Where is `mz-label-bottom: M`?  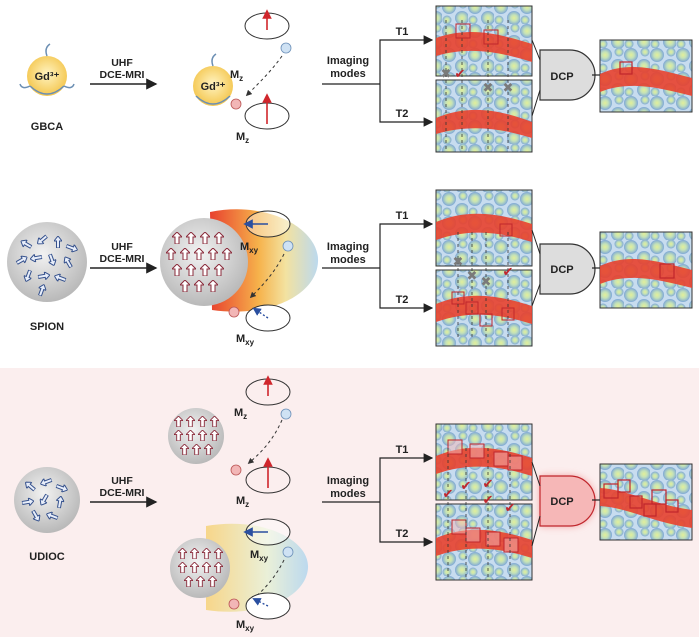 mz-label-bottom: M is located at coordinates (240, 137).